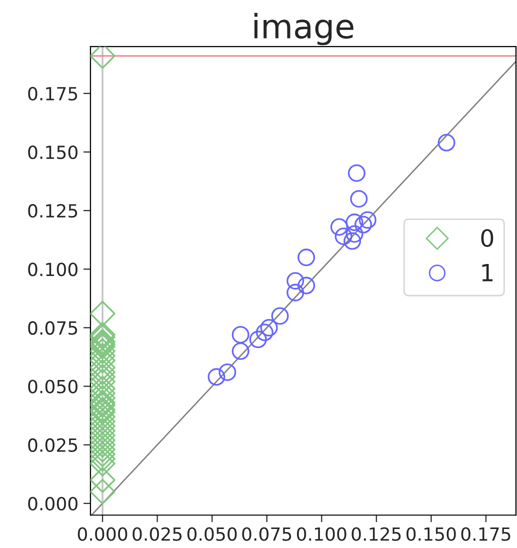 This screenshot has width=517, height=548. Describe the element at coordinates (376, 534) in the screenshot. I see `x-tick-label: 0.125` at that location.